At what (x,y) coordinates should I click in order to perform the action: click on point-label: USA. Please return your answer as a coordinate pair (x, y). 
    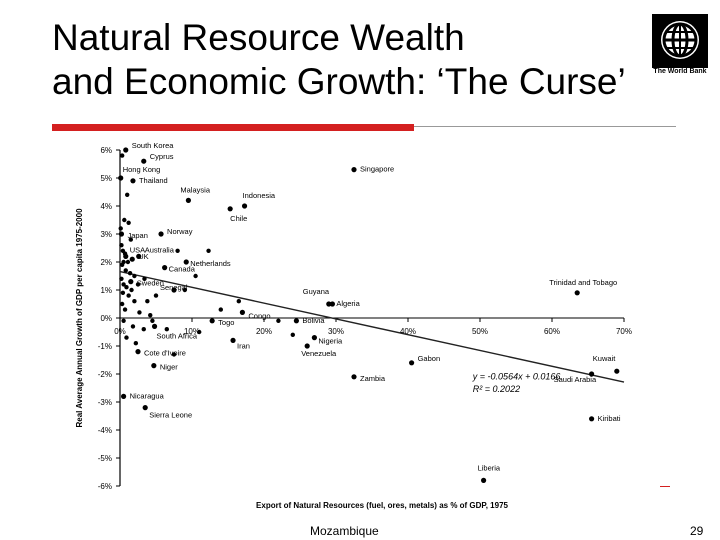
    Looking at the image, I should click on (137, 249).